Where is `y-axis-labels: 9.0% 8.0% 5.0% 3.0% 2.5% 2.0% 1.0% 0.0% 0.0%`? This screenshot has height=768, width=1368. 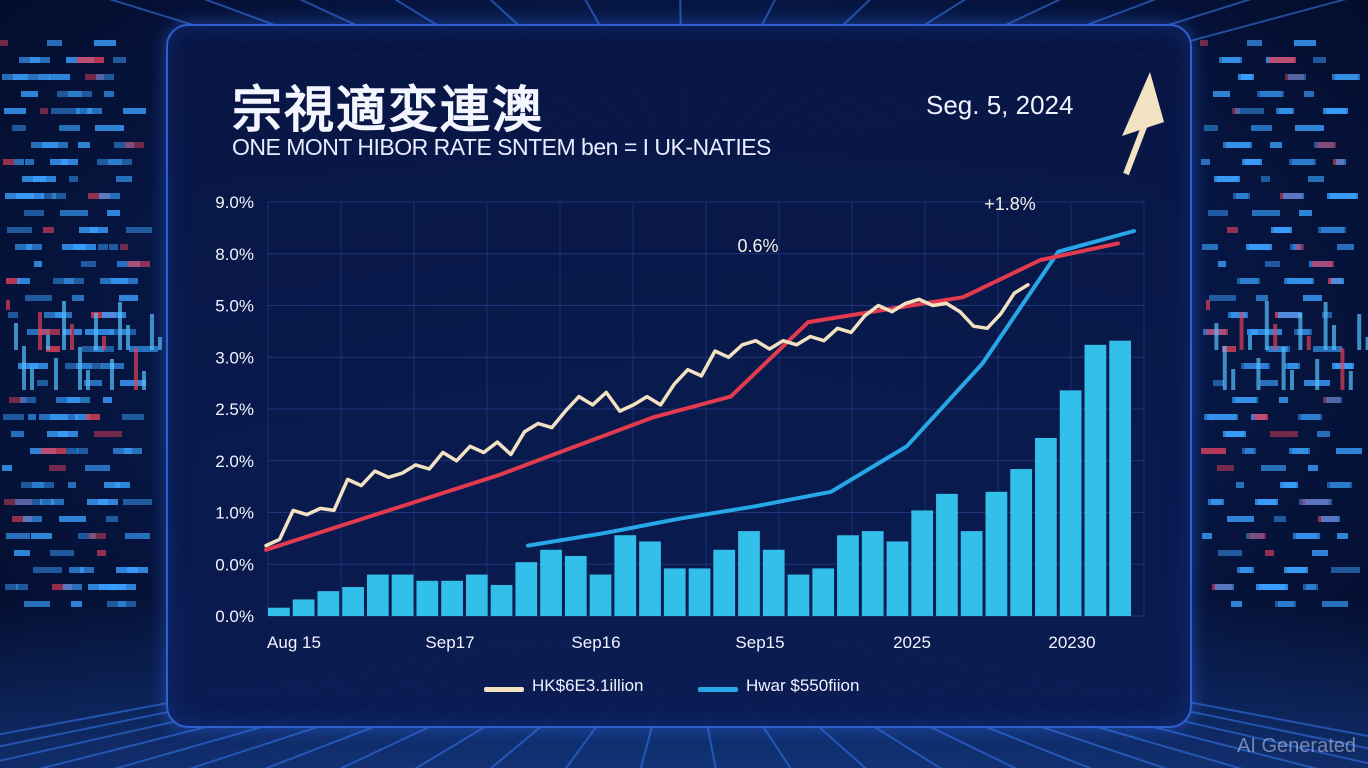 y-axis-labels: 9.0% 8.0% 5.0% 3.0% 2.5% 2.0% 1.0% 0.0% 0.0% is located at coordinates (234, 409).